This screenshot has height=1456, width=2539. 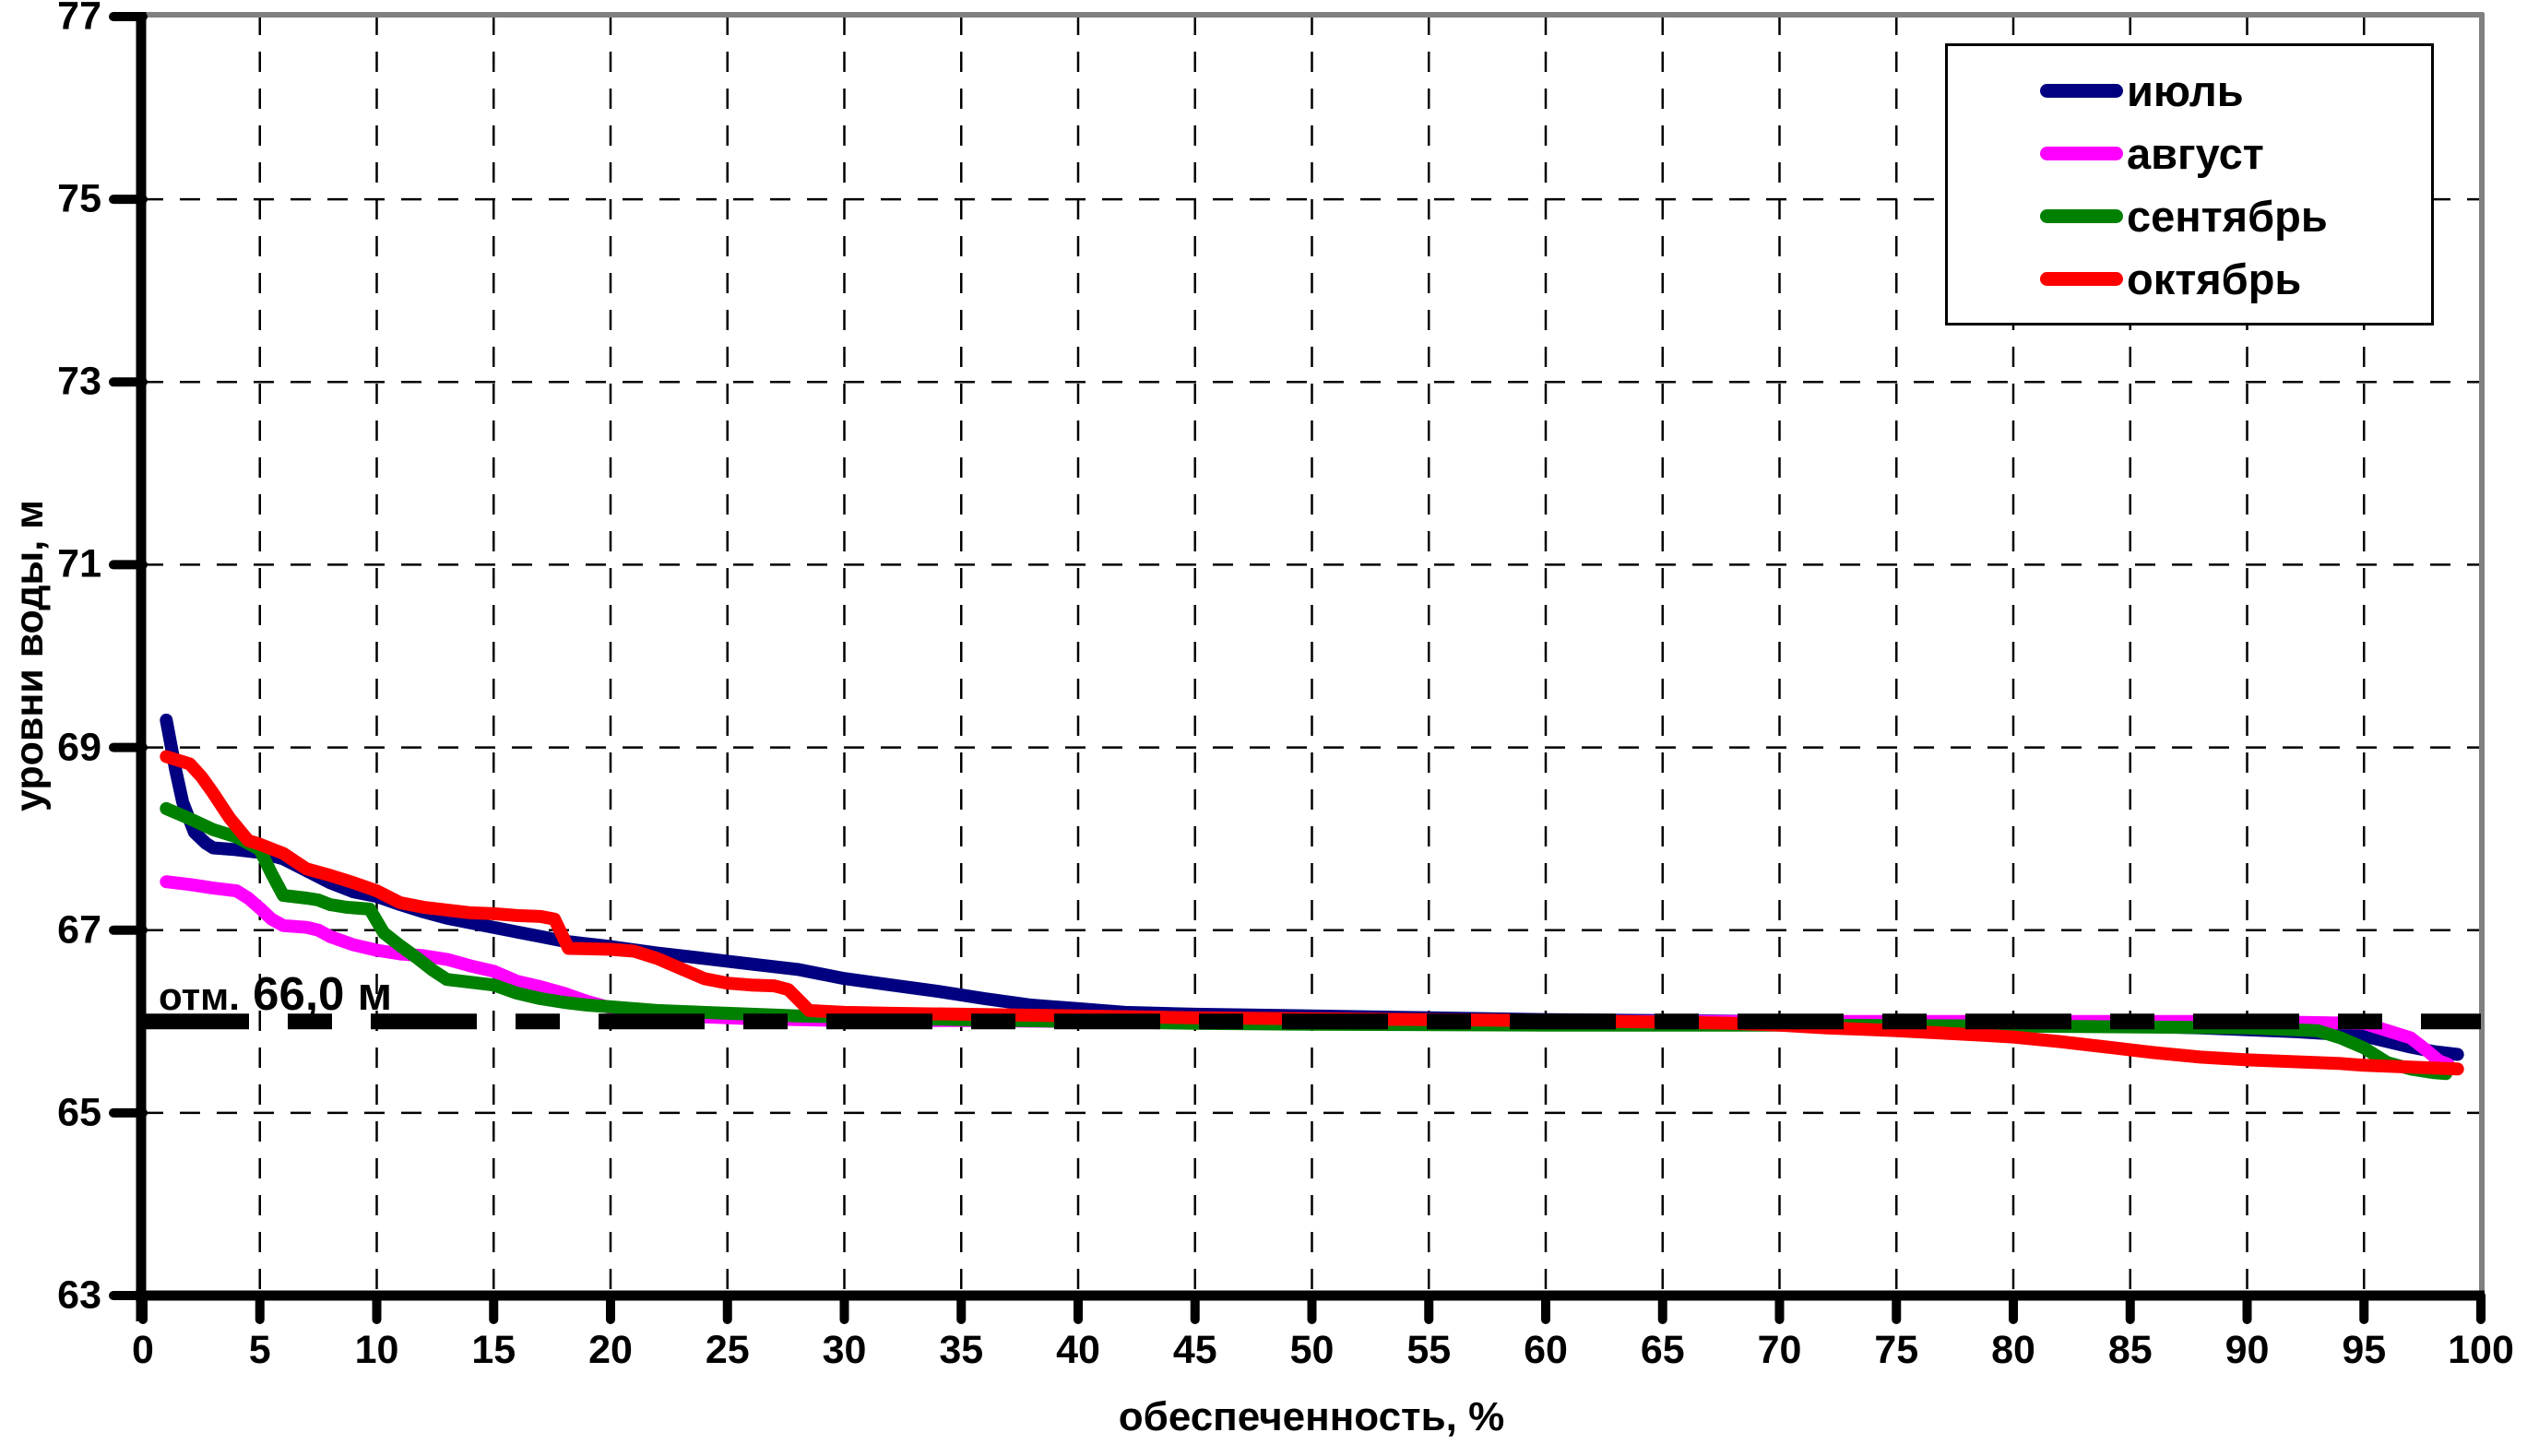 What do you see at coordinates (2214, 278) in the screenshot?
I see `legend-label: октябрь` at bounding box center [2214, 278].